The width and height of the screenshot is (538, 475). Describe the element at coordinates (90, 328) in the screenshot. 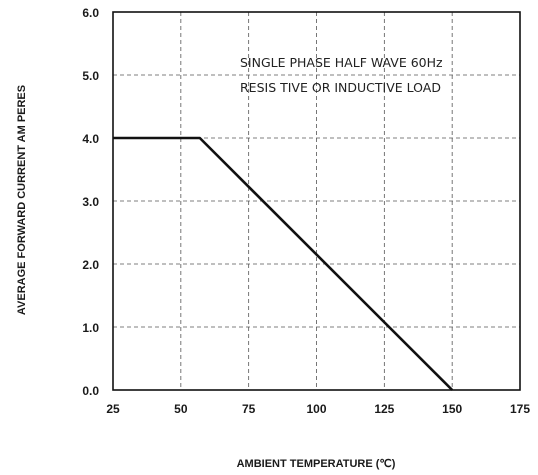

I see `y-tick-label: 1.0` at that location.